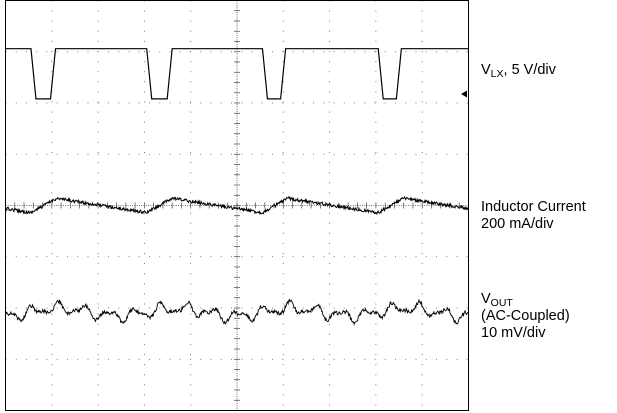 This screenshot has width=617, height=413. What do you see at coordinates (464, 94) in the screenshot?
I see `trigger-level-arrow-icon` at bounding box center [464, 94].